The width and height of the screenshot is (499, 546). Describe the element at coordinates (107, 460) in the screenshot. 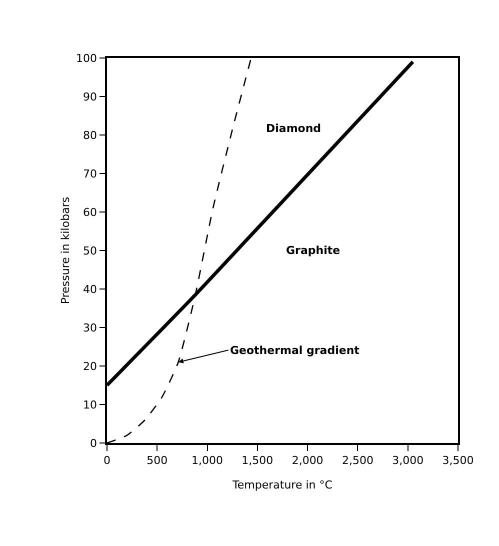

I see `x-tick-label: 0` at that location.